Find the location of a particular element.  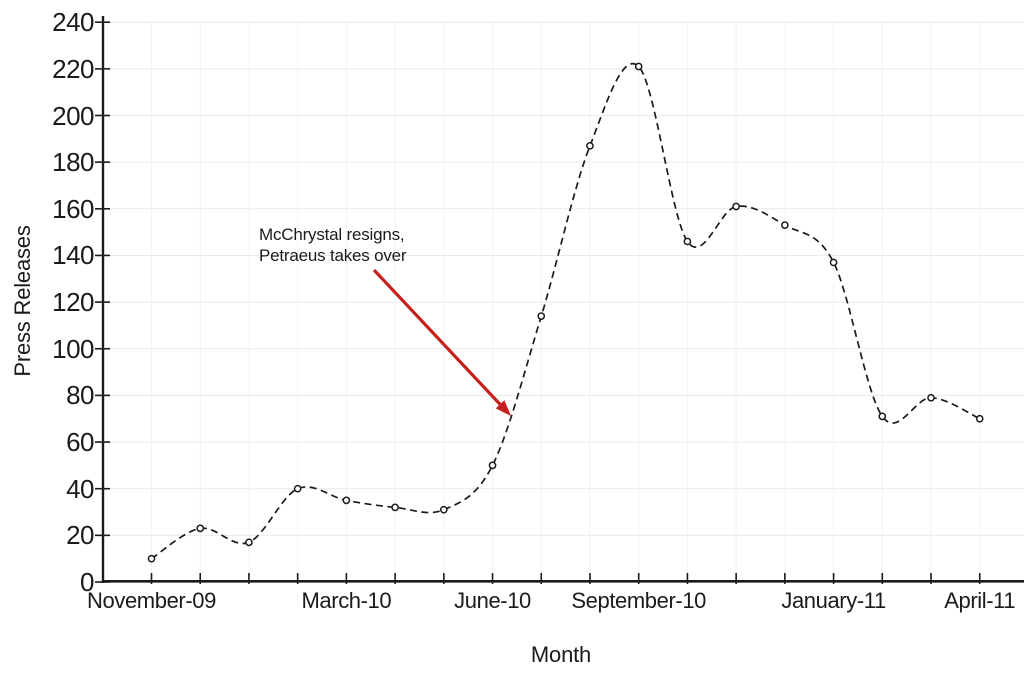

y-tick-label: 100 is located at coordinates (73, 348).